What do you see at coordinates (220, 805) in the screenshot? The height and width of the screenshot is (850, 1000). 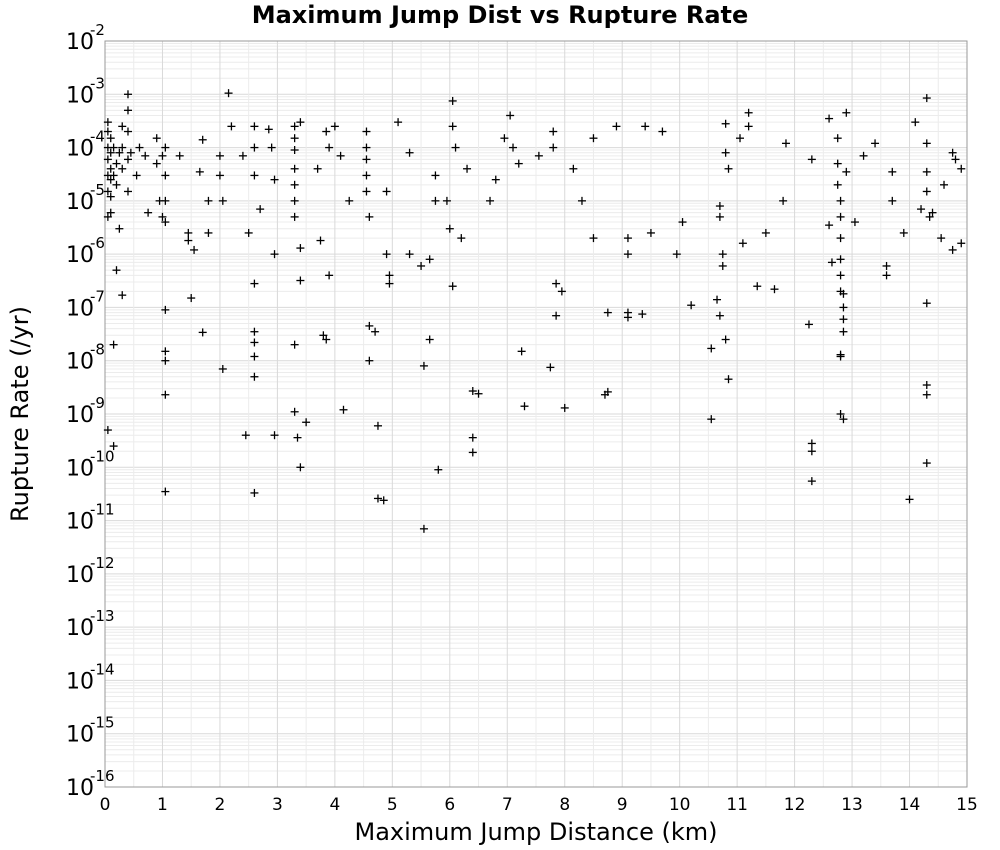 I see `x-tick-label: 2` at bounding box center [220, 805].